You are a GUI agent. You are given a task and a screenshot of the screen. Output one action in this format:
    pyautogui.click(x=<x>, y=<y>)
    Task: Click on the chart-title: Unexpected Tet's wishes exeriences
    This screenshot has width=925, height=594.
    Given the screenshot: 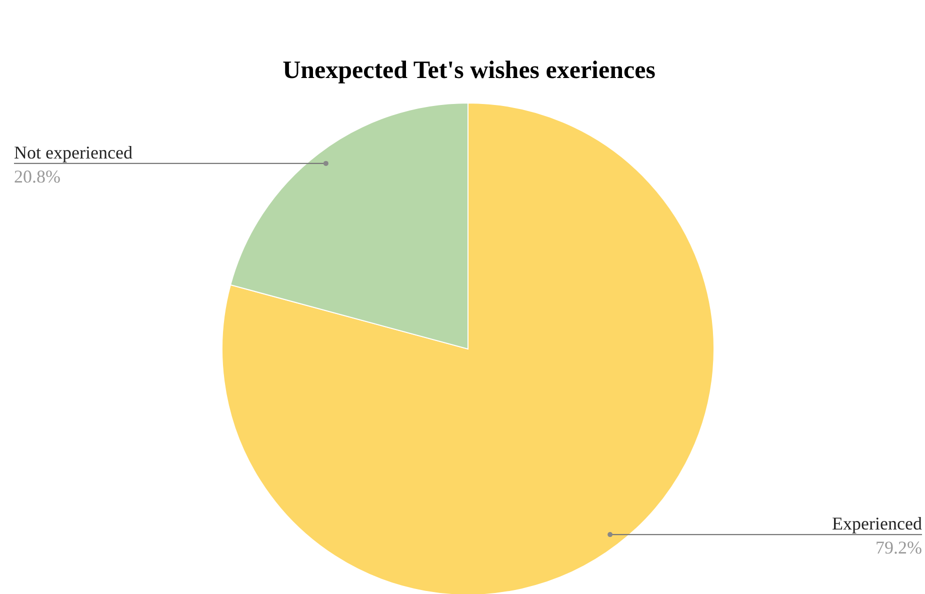 What is the action you would take?
    pyautogui.click(x=469, y=70)
    